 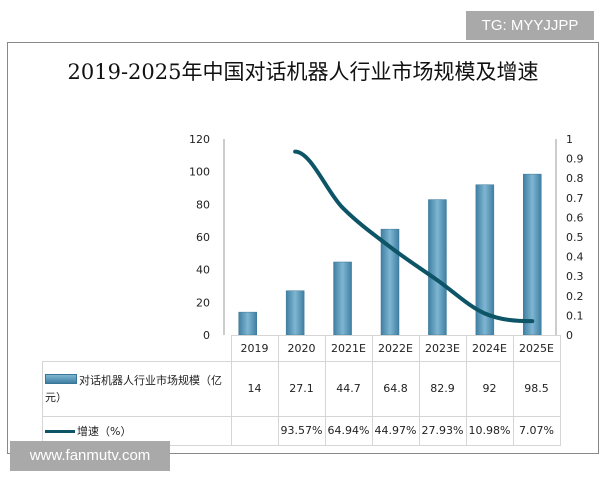 What do you see at coordinates (575, 217) in the screenshot?
I see `right-tick-label: 0.6` at bounding box center [575, 217].